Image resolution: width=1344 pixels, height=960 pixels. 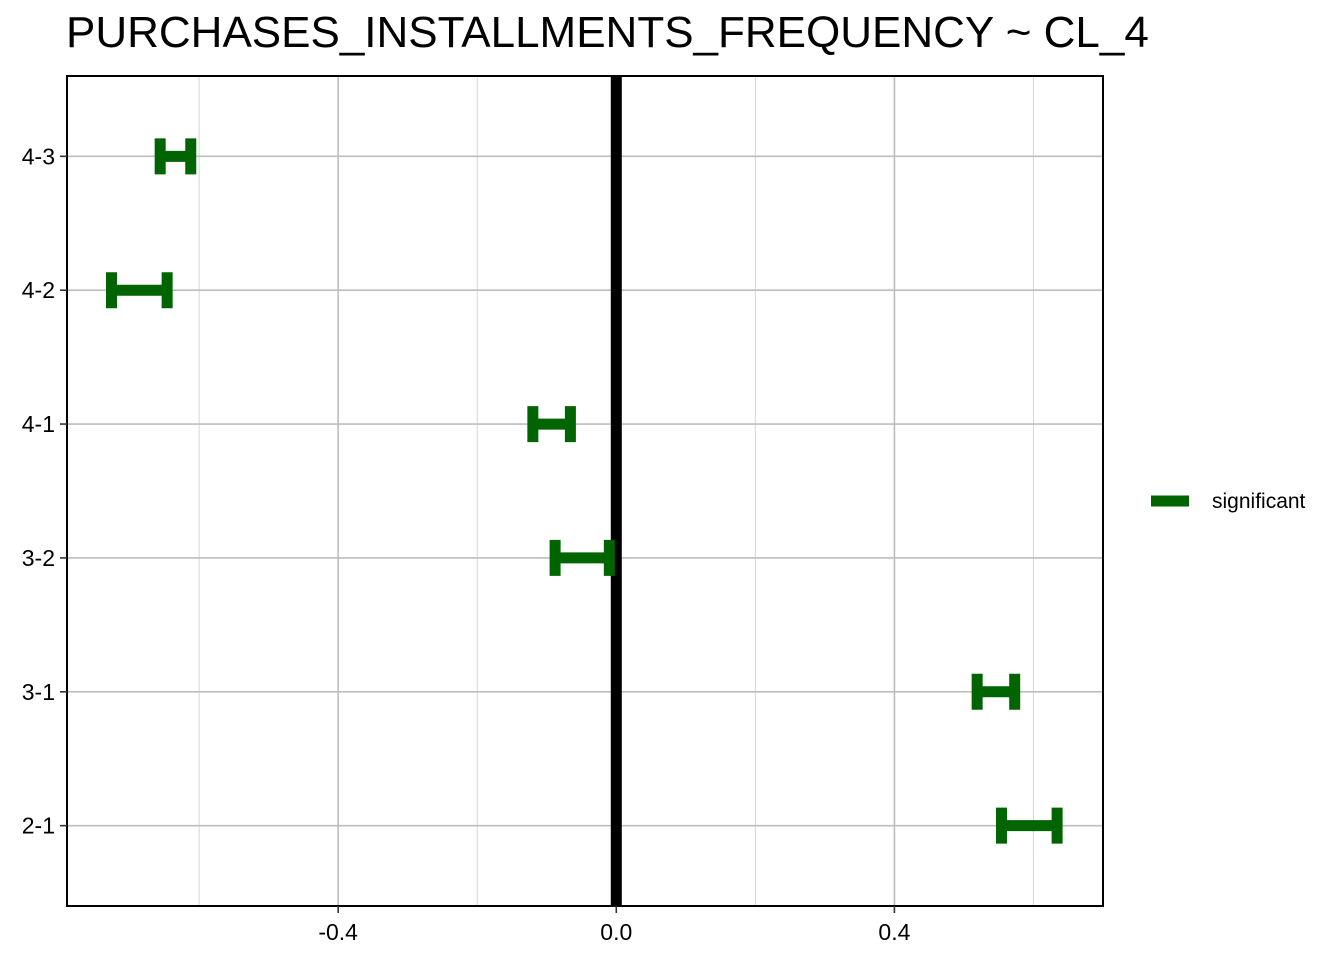 I want to click on y-tick-label: 2-1, so click(x=38, y=826).